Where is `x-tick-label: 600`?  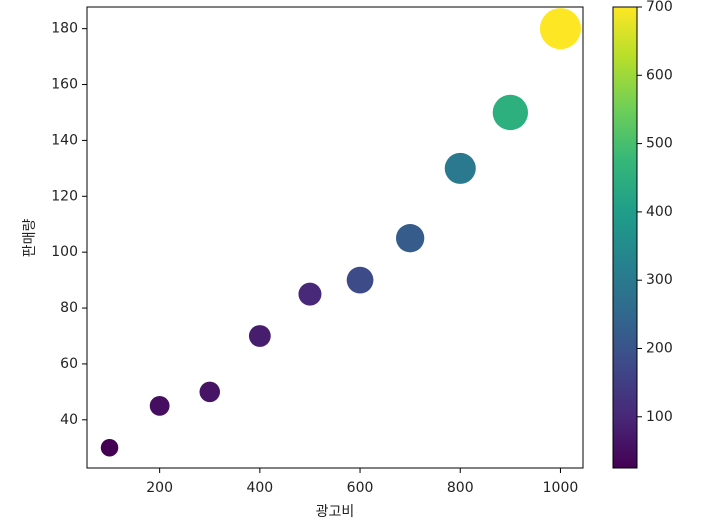
x-tick-label: 600 is located at coordinates (360, 488).